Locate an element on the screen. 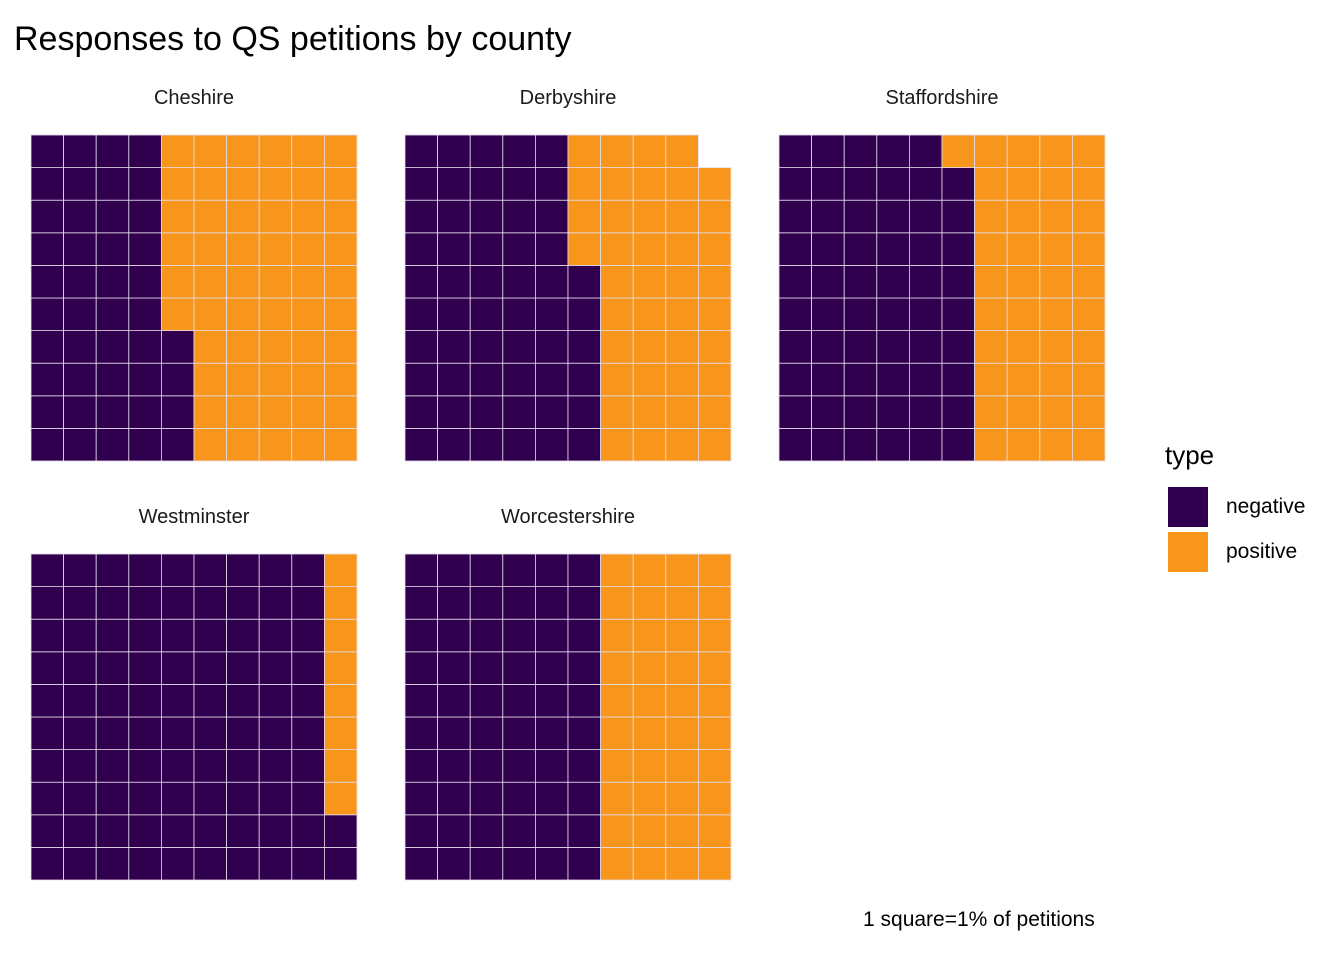  panel-title: Derbyshire is located at coordinates (568, 98).